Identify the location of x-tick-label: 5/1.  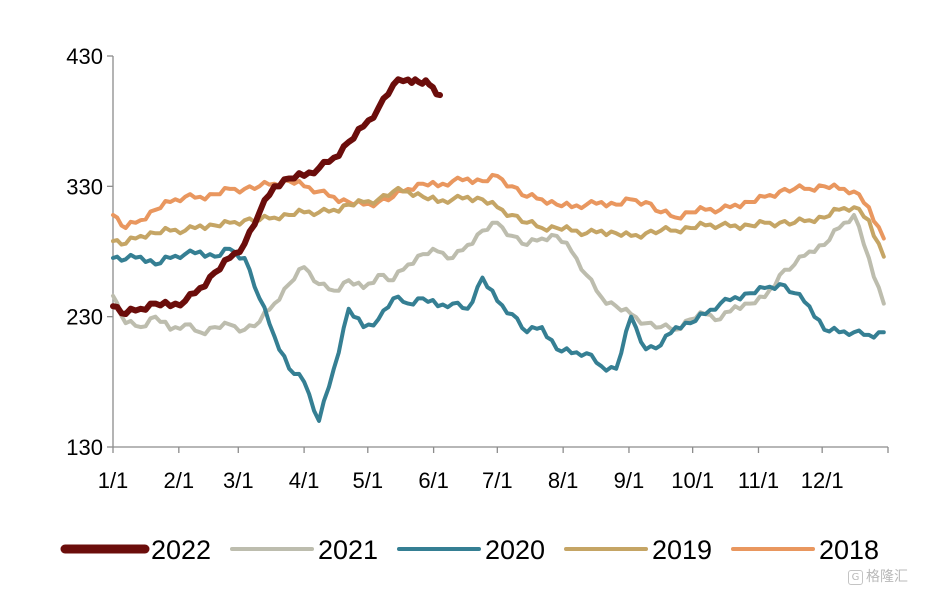
(367, 480).